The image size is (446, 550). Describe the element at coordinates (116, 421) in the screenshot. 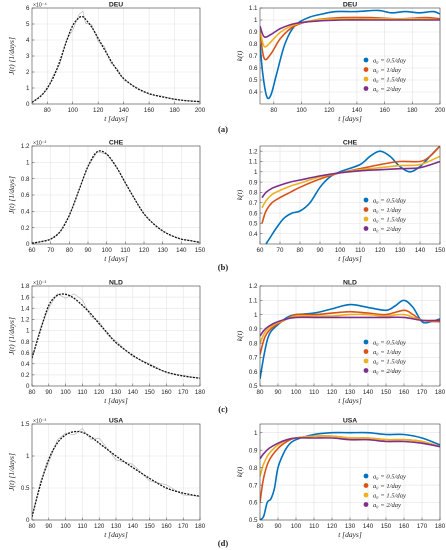

I see `chart-title: USA` at that location.